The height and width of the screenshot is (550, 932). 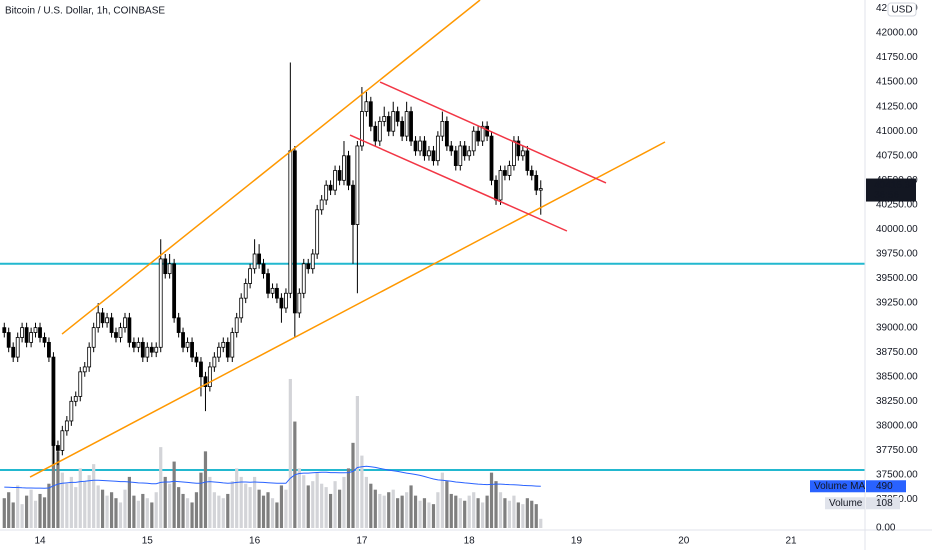 What do you see at coordinates (895, 185) in the screenshot?
I see `last-price: 40416.34` at bounding box center [895, 185].